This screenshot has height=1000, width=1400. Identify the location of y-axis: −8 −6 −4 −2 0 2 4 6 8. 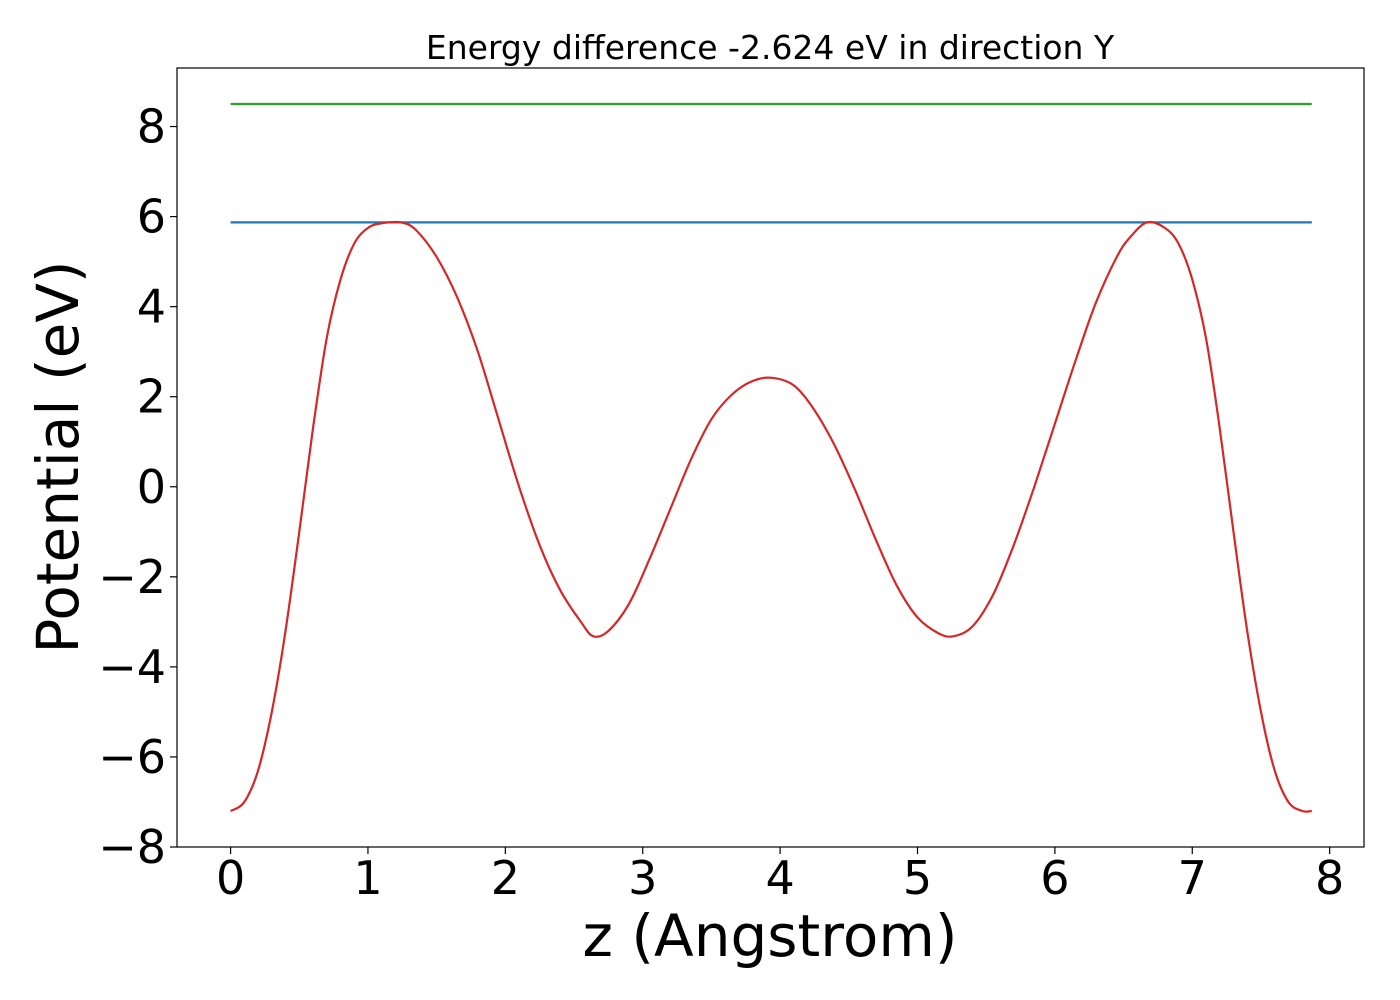
(137, 487).